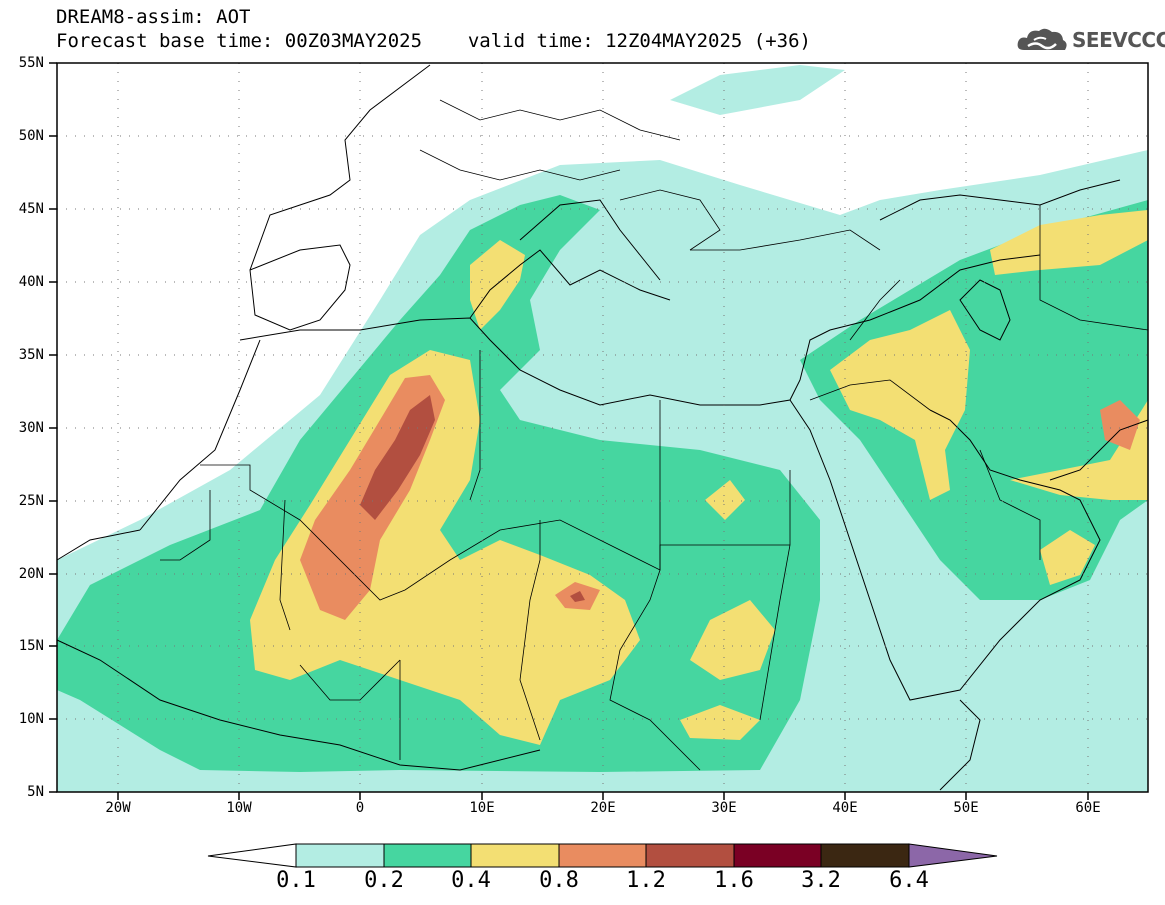 Image resolution: width=1165 pixels, height=905 pixels. Describe the element at coordinates (639, 41) in the screenshot. I see `valid-time: valid time: 12Z04MAY2025 (+36)` at that location.